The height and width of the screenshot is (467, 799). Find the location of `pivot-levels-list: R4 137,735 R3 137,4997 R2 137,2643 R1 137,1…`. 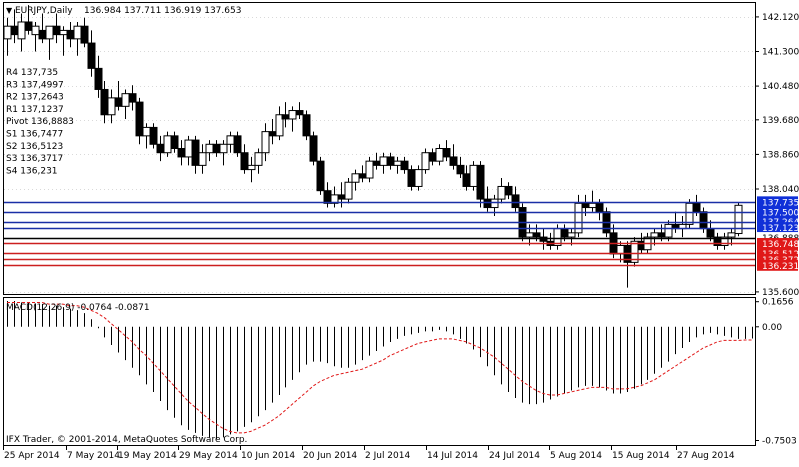

pivot-levels-list: R4 137,735 R3 137,4997 R2 137,2643 R1 137,1… is located at coordinates (40, 122).